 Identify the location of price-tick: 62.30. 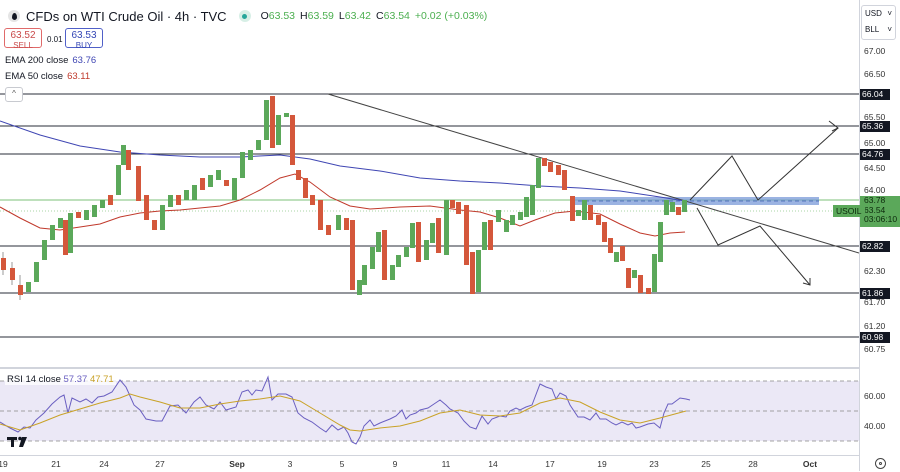
(875, 271).